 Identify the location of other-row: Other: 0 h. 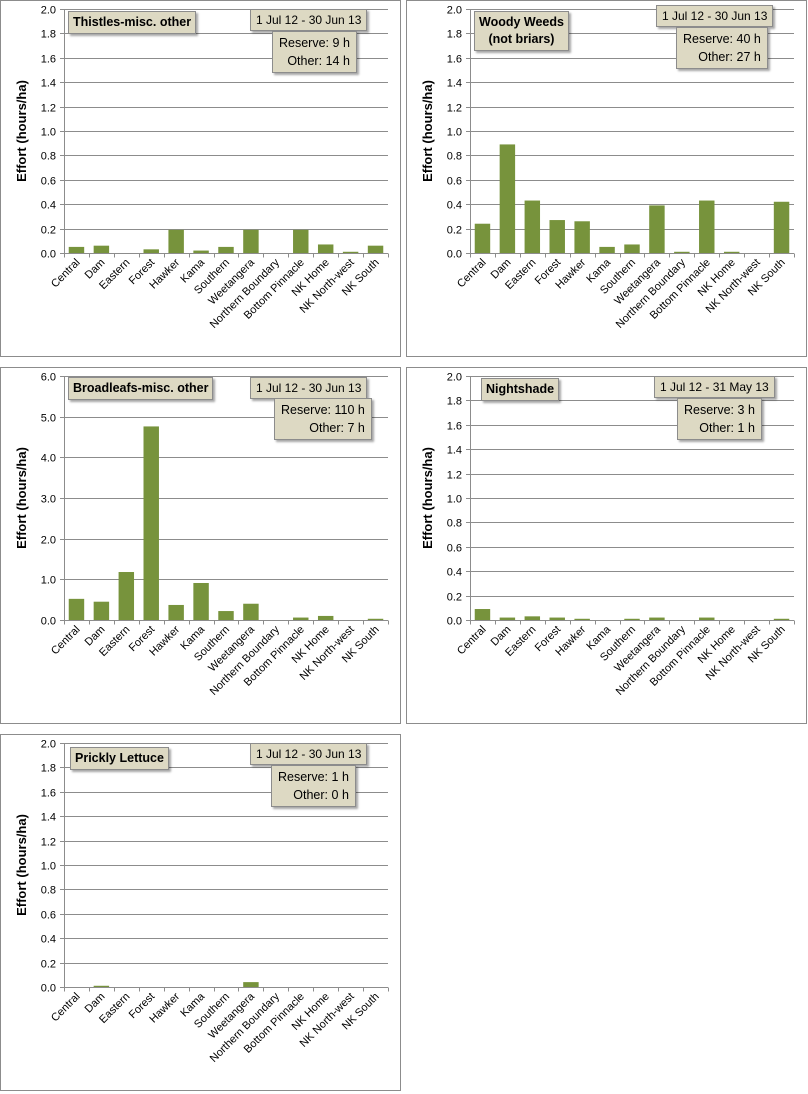
(313, 795).